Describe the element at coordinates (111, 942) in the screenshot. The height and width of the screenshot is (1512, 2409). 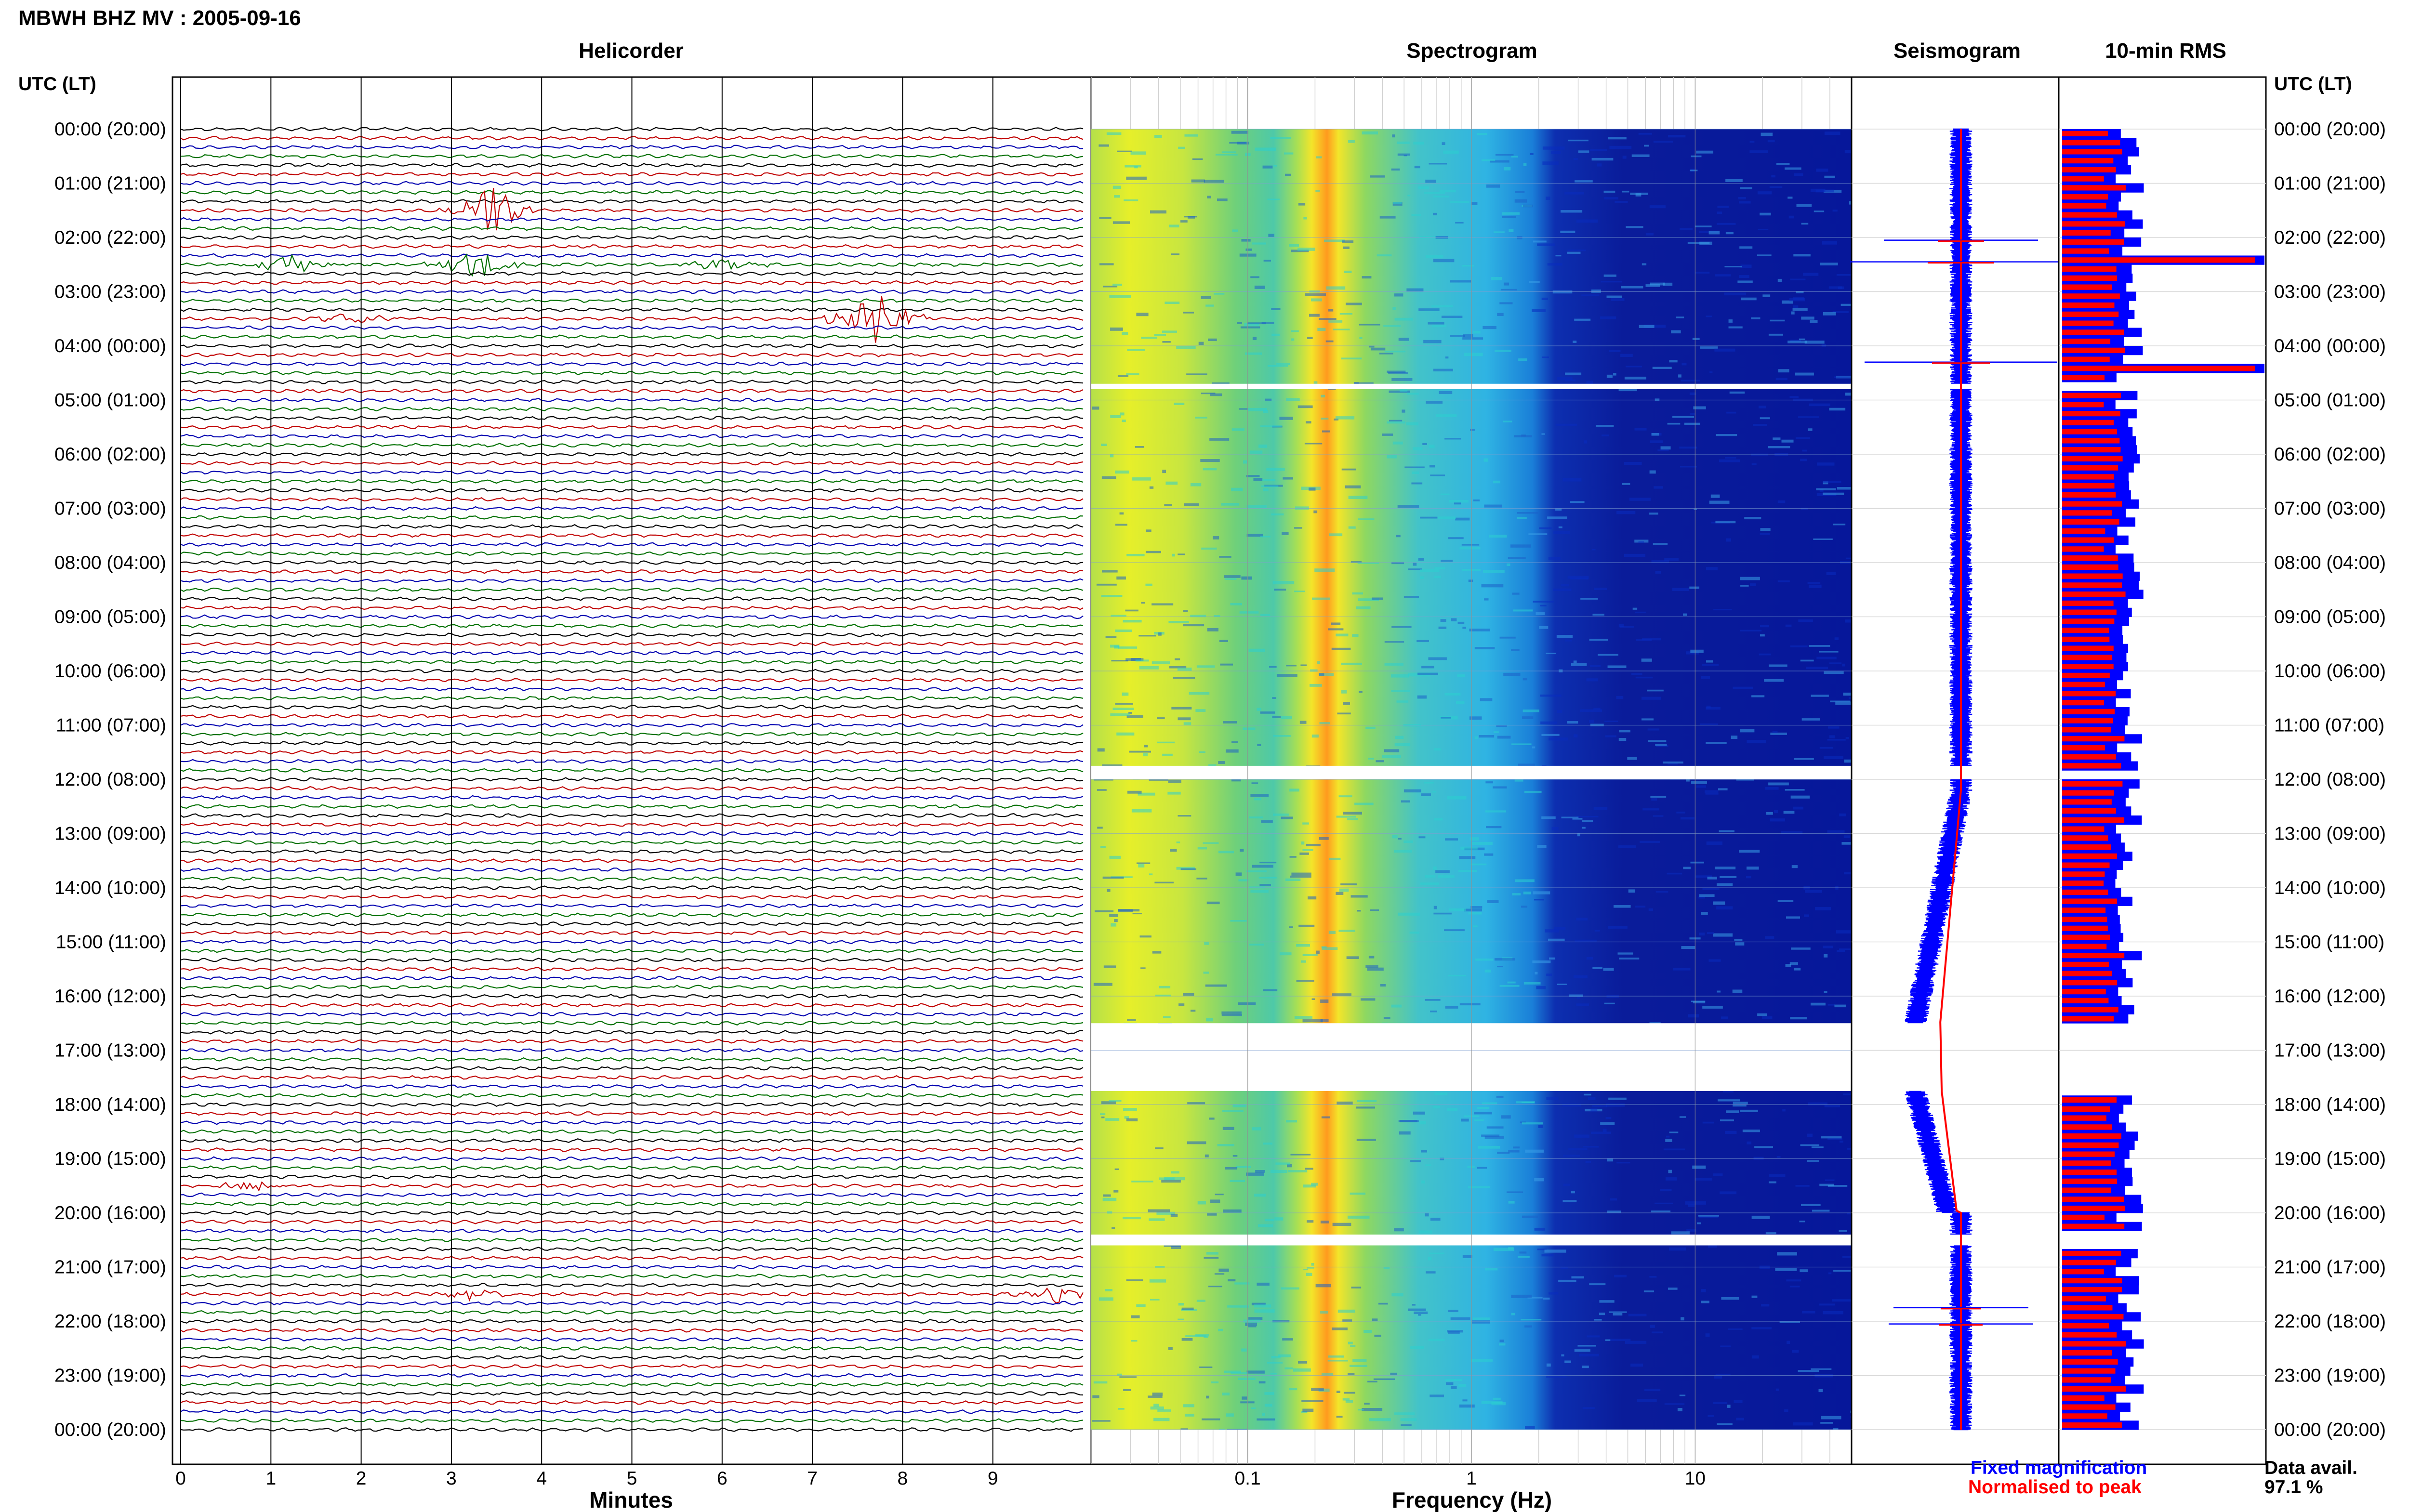
I see `time-label-left: 15:00 (11:00)` at that location.